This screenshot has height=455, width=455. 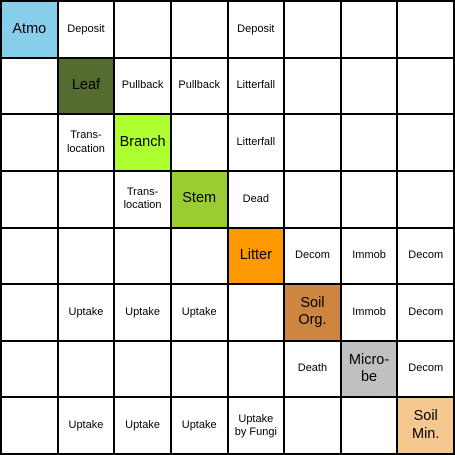 I want to click on flow-cell: Dead, so click(x=255, y=198).